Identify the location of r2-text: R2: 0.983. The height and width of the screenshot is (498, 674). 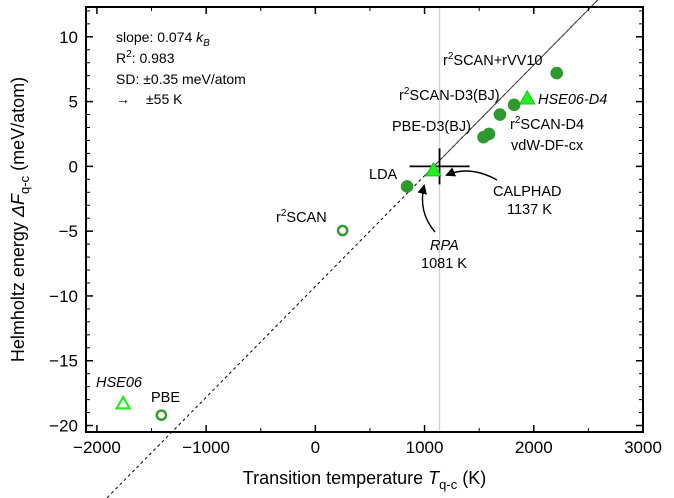
(145, 57).